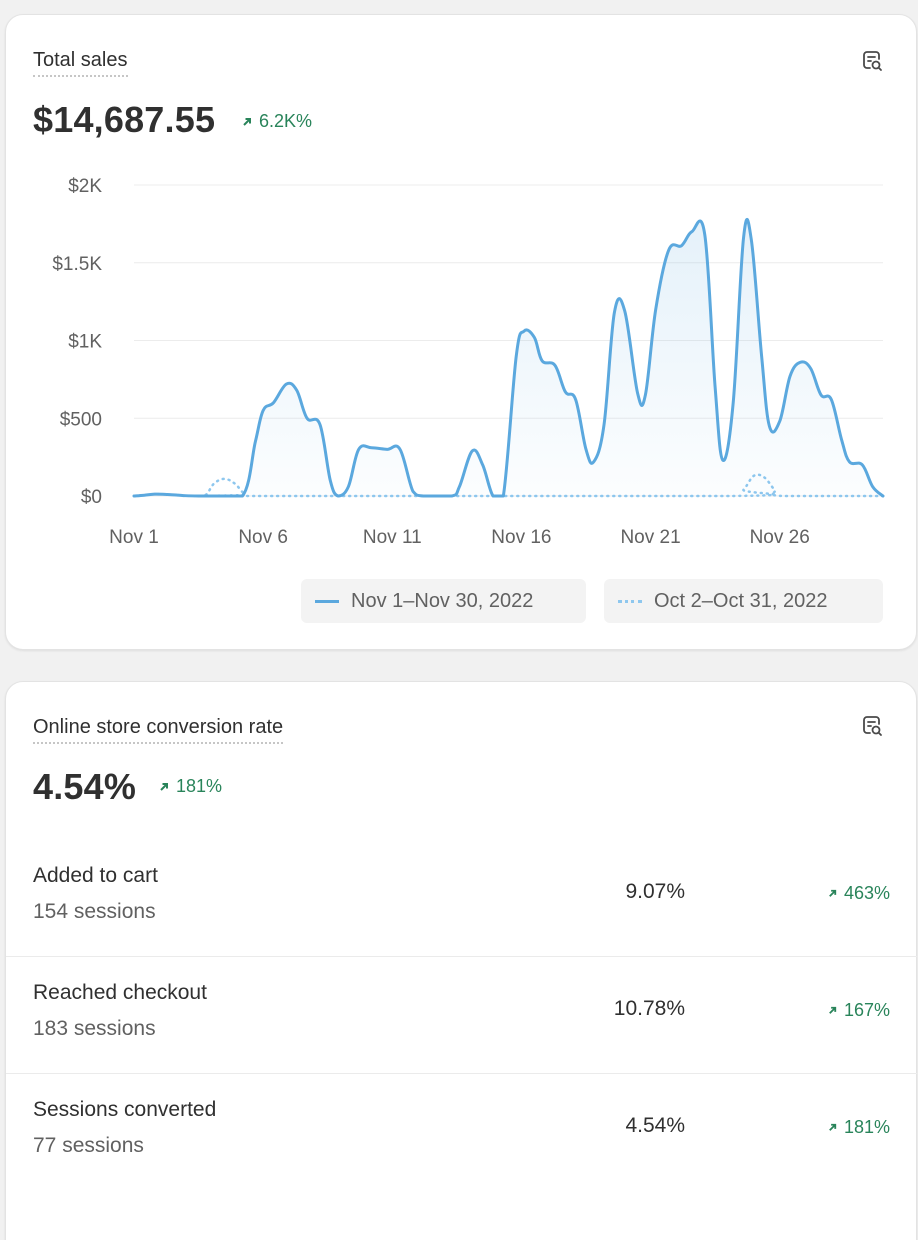 Image resolution: width=918 pixels, height=1240 pixels. Describe the element at coordinates (741, 600) in the screenshot. I see `legend-previous-label: Oct 2–Oct 31, 2022` at that location.